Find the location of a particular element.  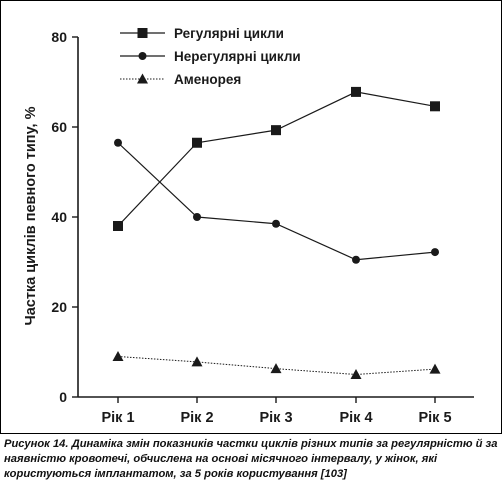

y-tick-label: 0 is located at coordinates (63, 397).